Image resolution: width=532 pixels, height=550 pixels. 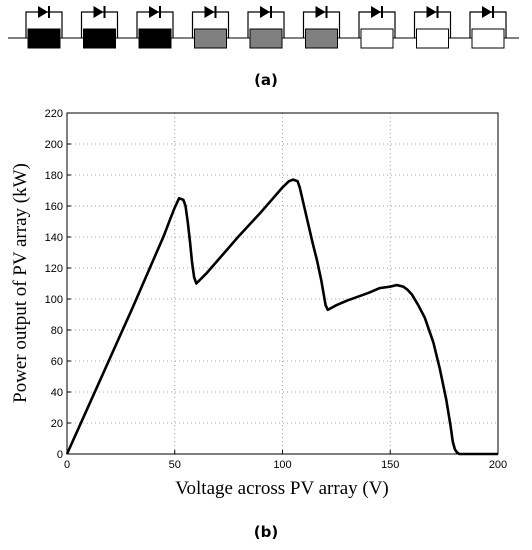 What do you see at coordinates (57, 331) in the screenshot?
I see `y-tick-label: 80` at bounding box center [57, 331].